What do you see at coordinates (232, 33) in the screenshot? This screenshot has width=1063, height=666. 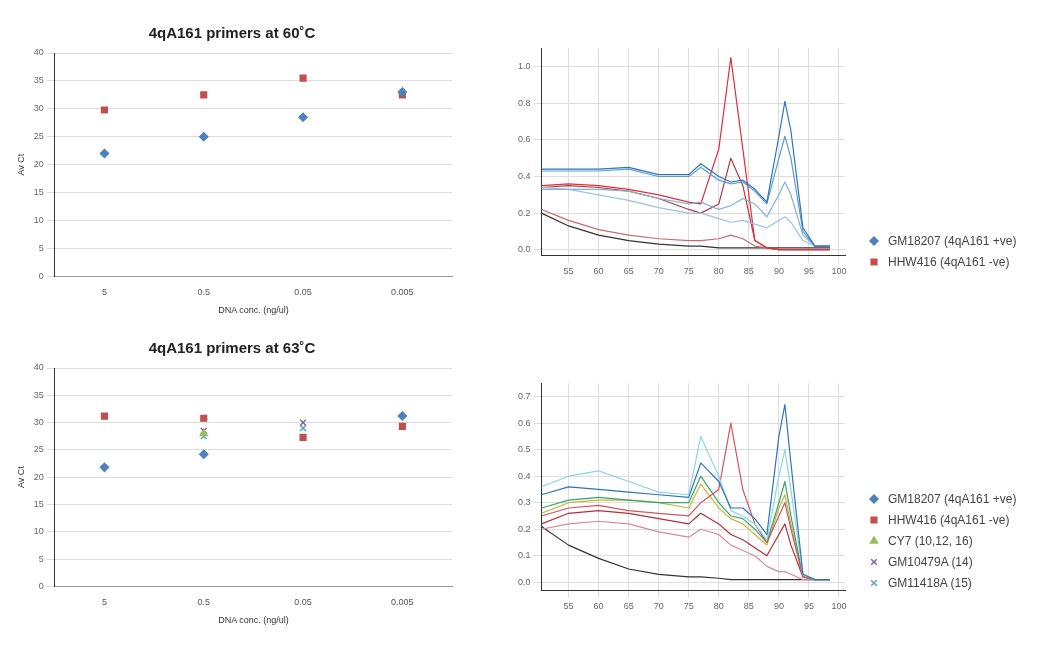 I see `chart-title: 4qA161 primers at 60˚C` at bounding box center [232, 33].